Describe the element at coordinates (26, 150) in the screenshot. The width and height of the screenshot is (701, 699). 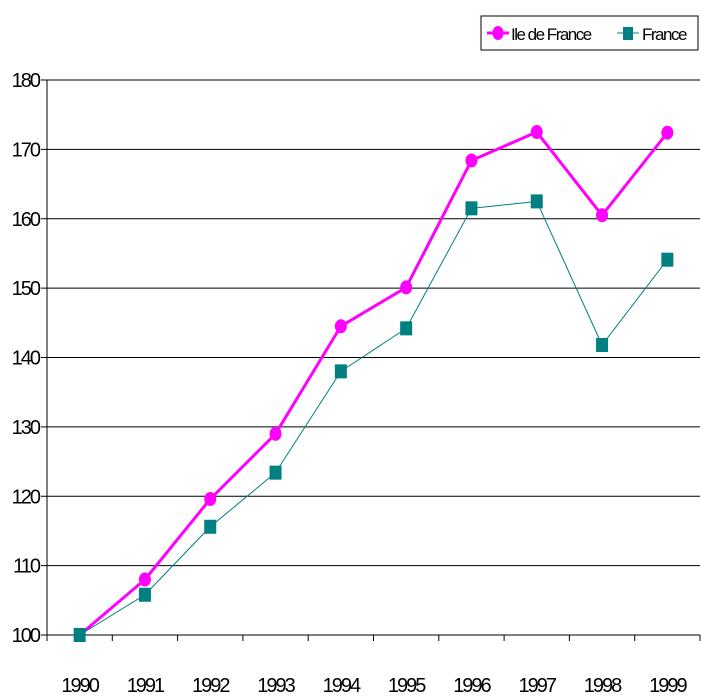
I see `y-tick-label: 170` at that location.